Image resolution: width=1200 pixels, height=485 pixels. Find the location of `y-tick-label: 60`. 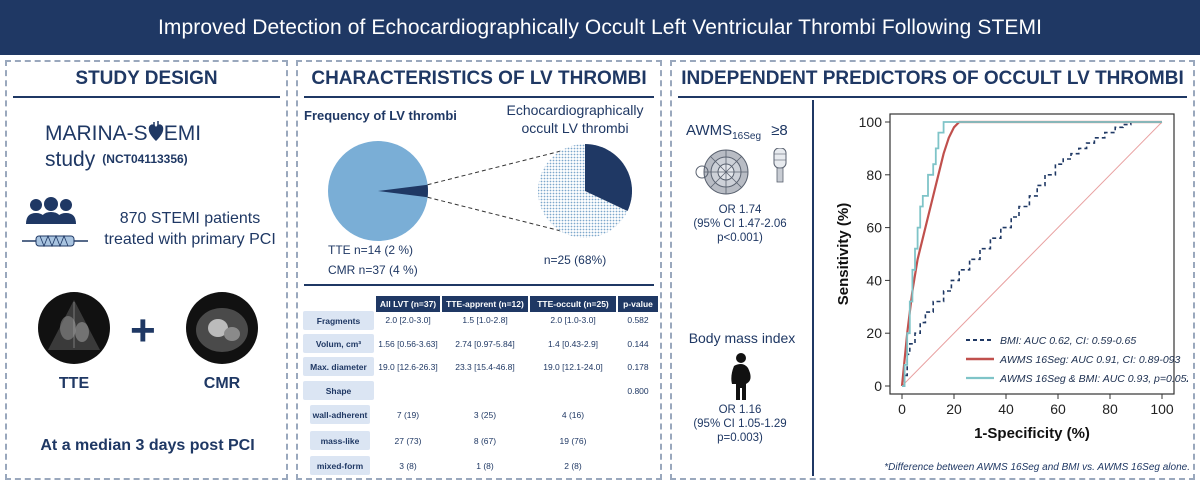

y-tick-label: 60 is located at coordinates (874, 228).